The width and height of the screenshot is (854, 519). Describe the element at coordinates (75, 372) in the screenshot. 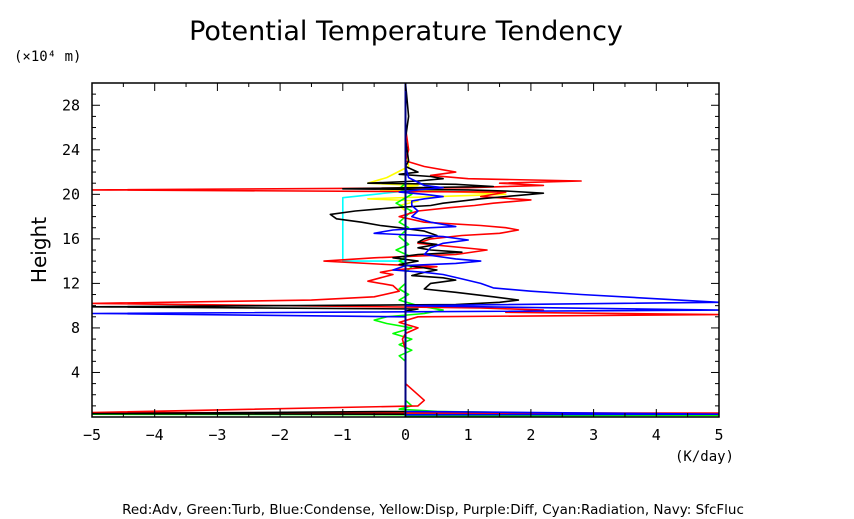

I see `y-tick-label: 4` at that location.